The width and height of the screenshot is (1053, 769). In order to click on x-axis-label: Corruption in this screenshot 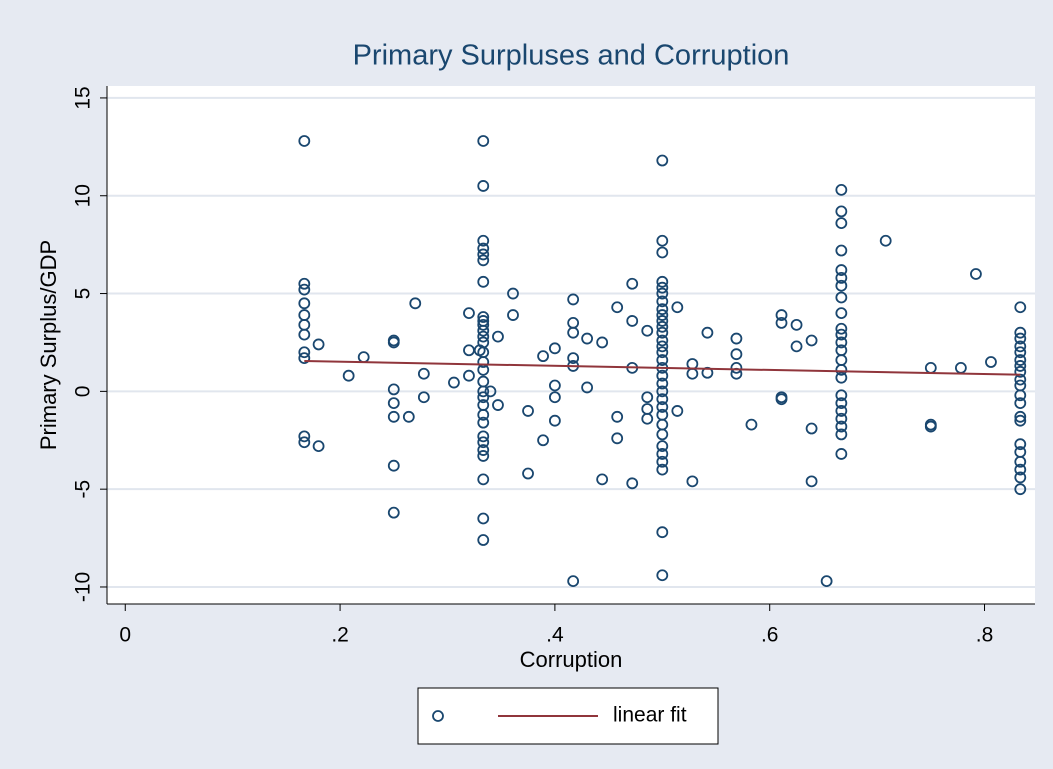, I will do `click(571, 659)`.